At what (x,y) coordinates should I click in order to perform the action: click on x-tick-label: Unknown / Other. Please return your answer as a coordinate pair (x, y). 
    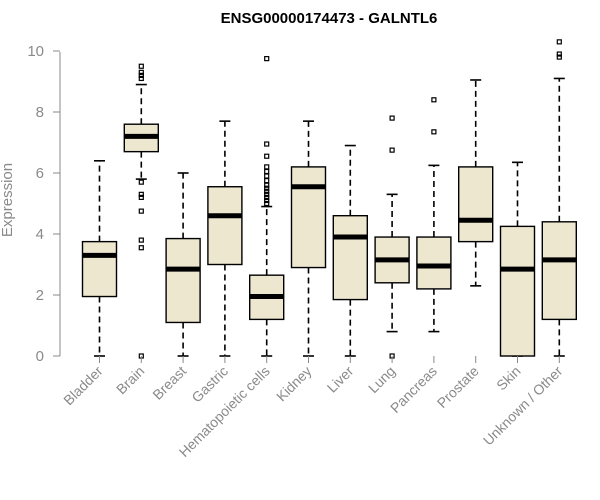
    Looking at the image, I should click on (523, 406).